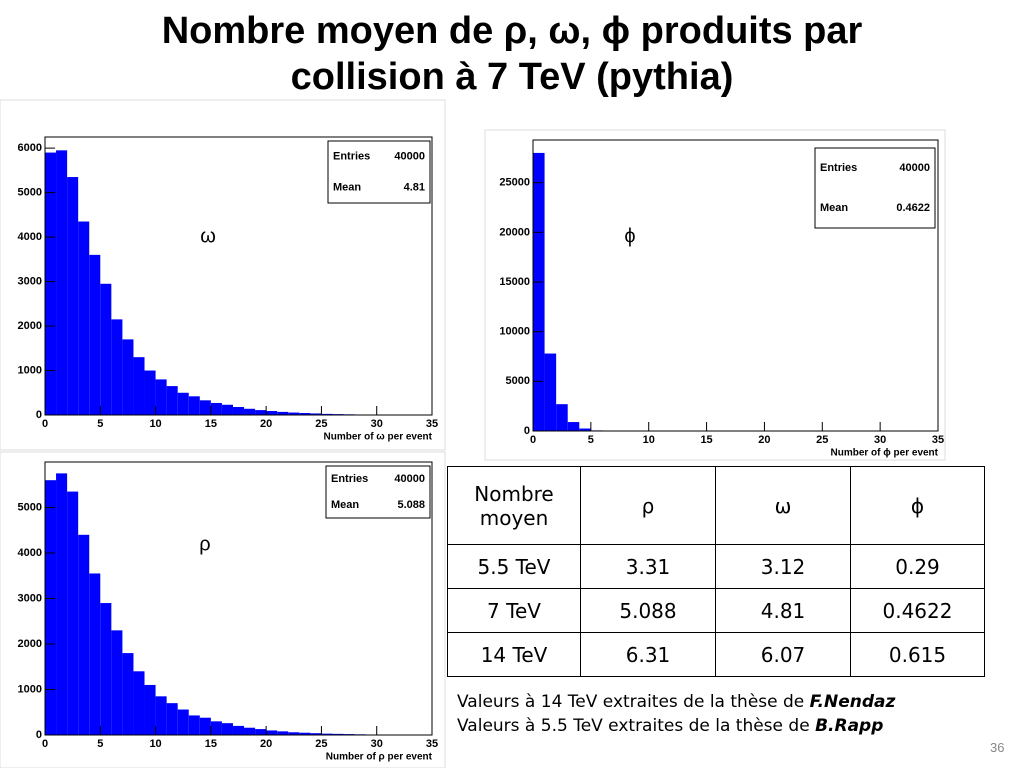 This screenshot has height=768, width=1024. I want to click on stats-label: Entries, so click(349, 479).